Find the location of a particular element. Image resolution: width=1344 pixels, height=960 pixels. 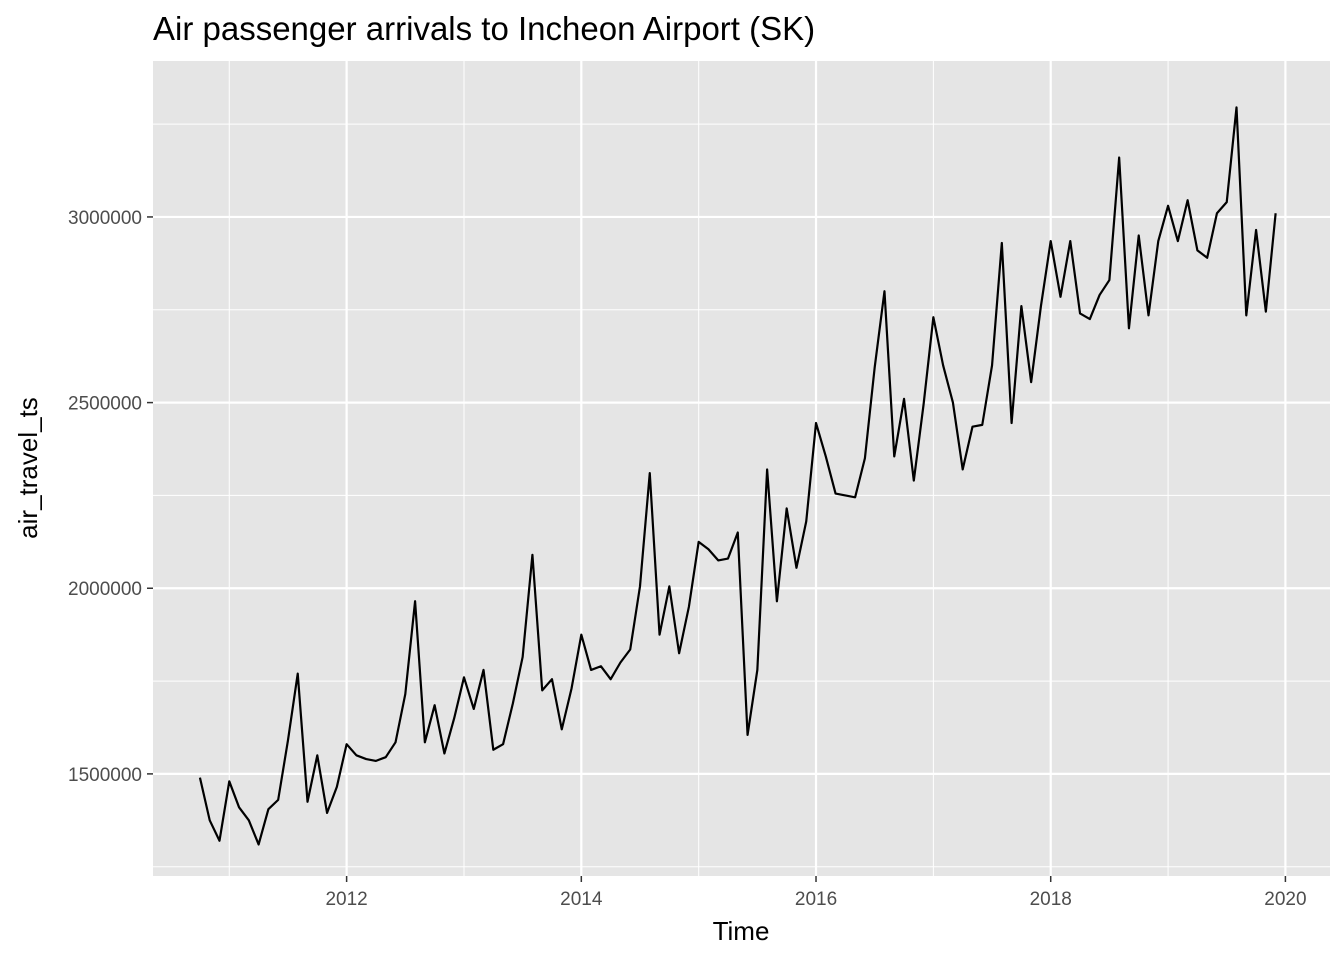

y-axis-title: air_travel_ts is located at coordinates (28, 468).